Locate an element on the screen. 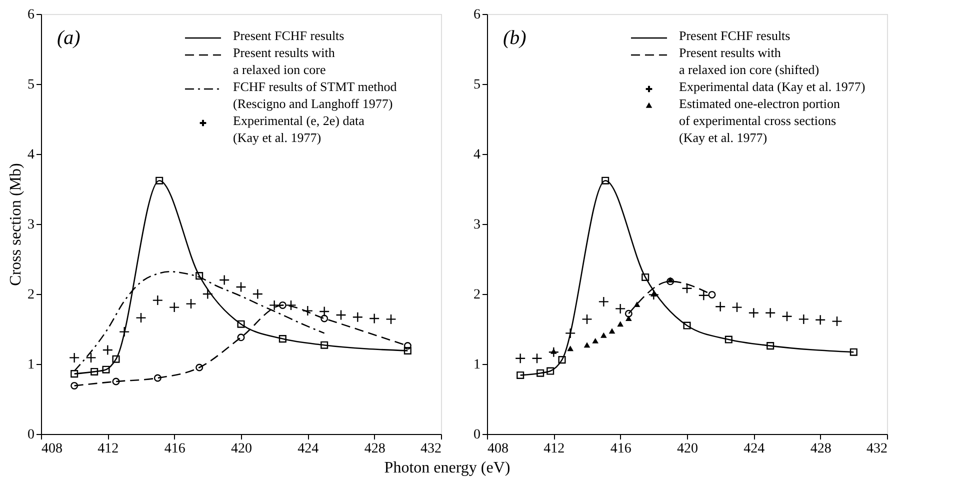  text: (b) is located at coordinates (515, 38).